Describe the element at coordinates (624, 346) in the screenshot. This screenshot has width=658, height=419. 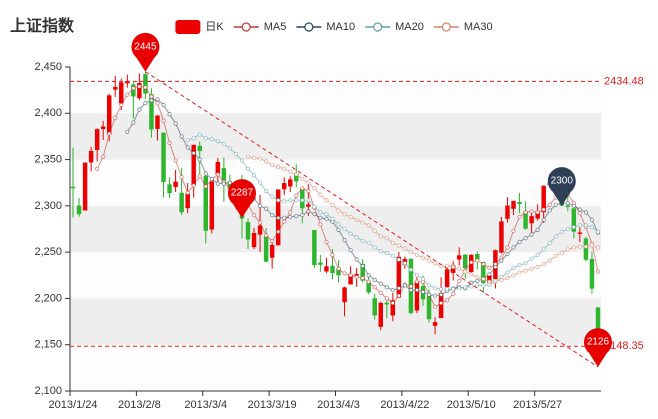
I see `mark-line-label: 2148.35` at that location.